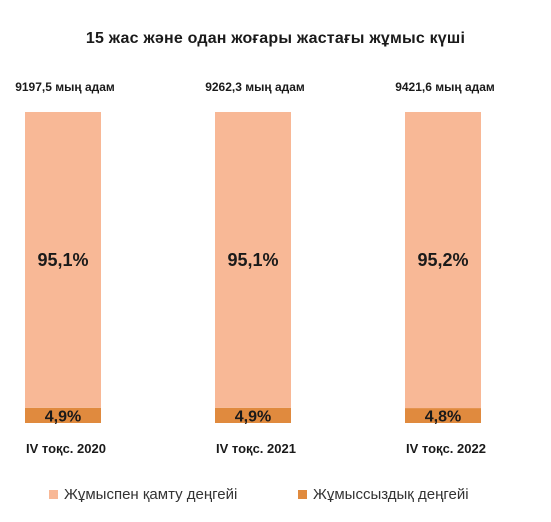  I want to click on data-label-employment-2: 95,1%, so click(252, 260).